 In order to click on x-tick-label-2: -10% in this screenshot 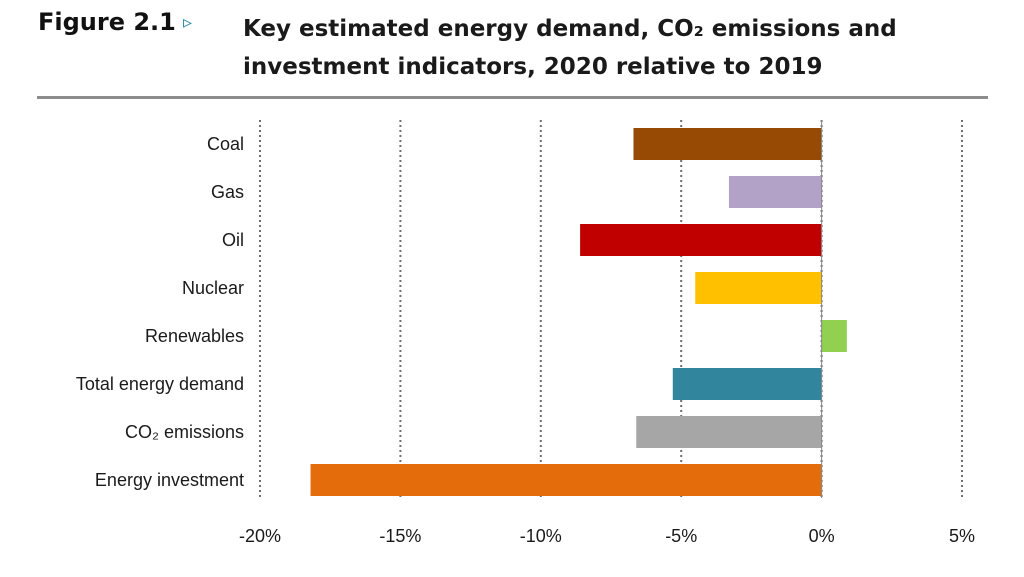, I will do `click(541, 536)`.